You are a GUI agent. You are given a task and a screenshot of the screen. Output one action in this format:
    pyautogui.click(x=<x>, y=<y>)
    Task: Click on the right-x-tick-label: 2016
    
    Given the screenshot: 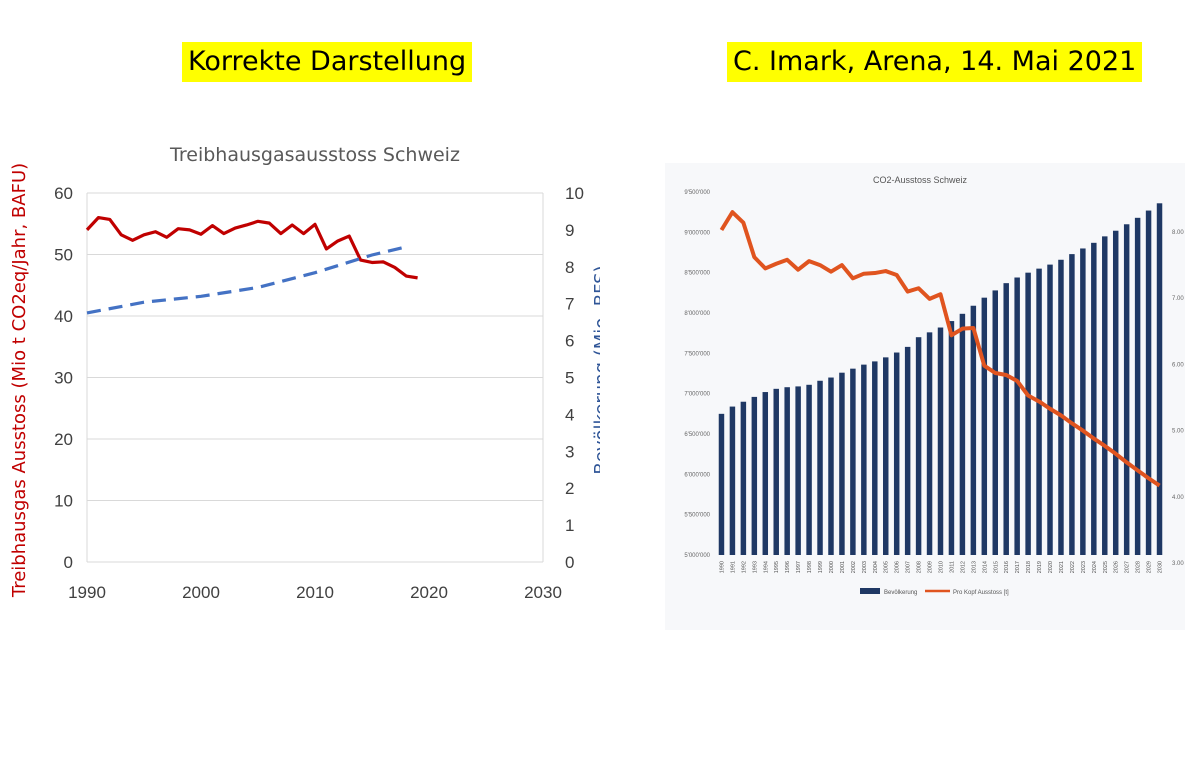 What is the action you would take?
    pyautogui.click(x=1007, y=567)
    